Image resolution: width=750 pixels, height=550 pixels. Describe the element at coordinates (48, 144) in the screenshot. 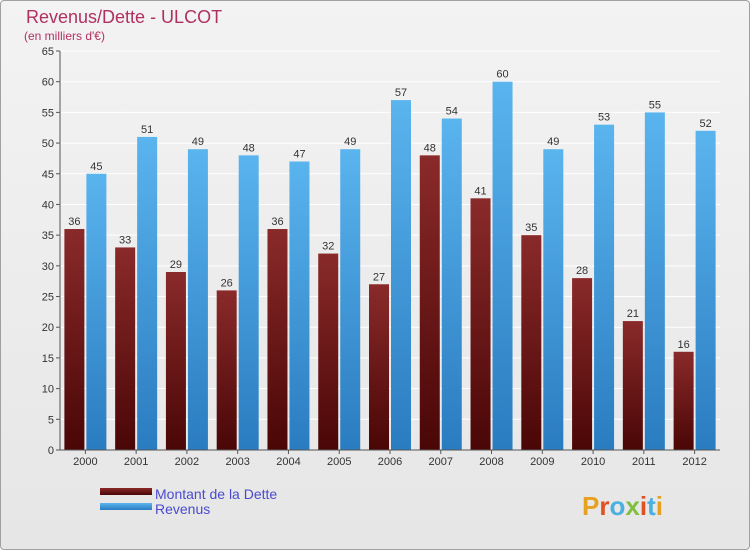

I see `y-tick-label: 50` at that location.